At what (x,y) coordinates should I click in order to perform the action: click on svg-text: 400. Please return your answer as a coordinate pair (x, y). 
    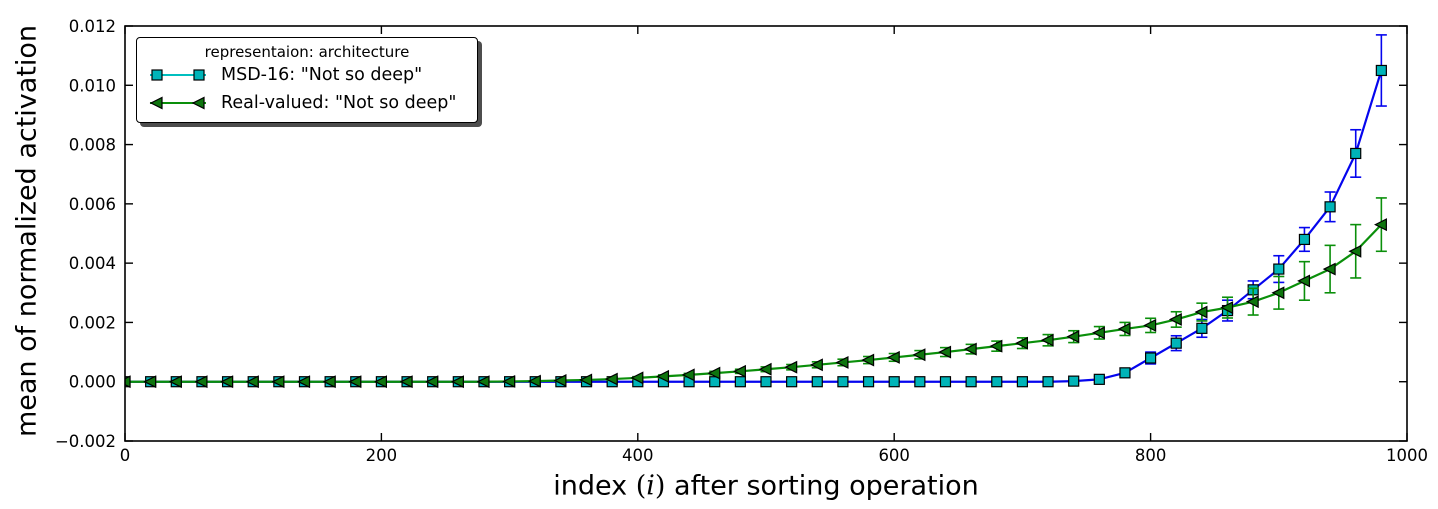
    Looking at the image, I should click on (638, 455).